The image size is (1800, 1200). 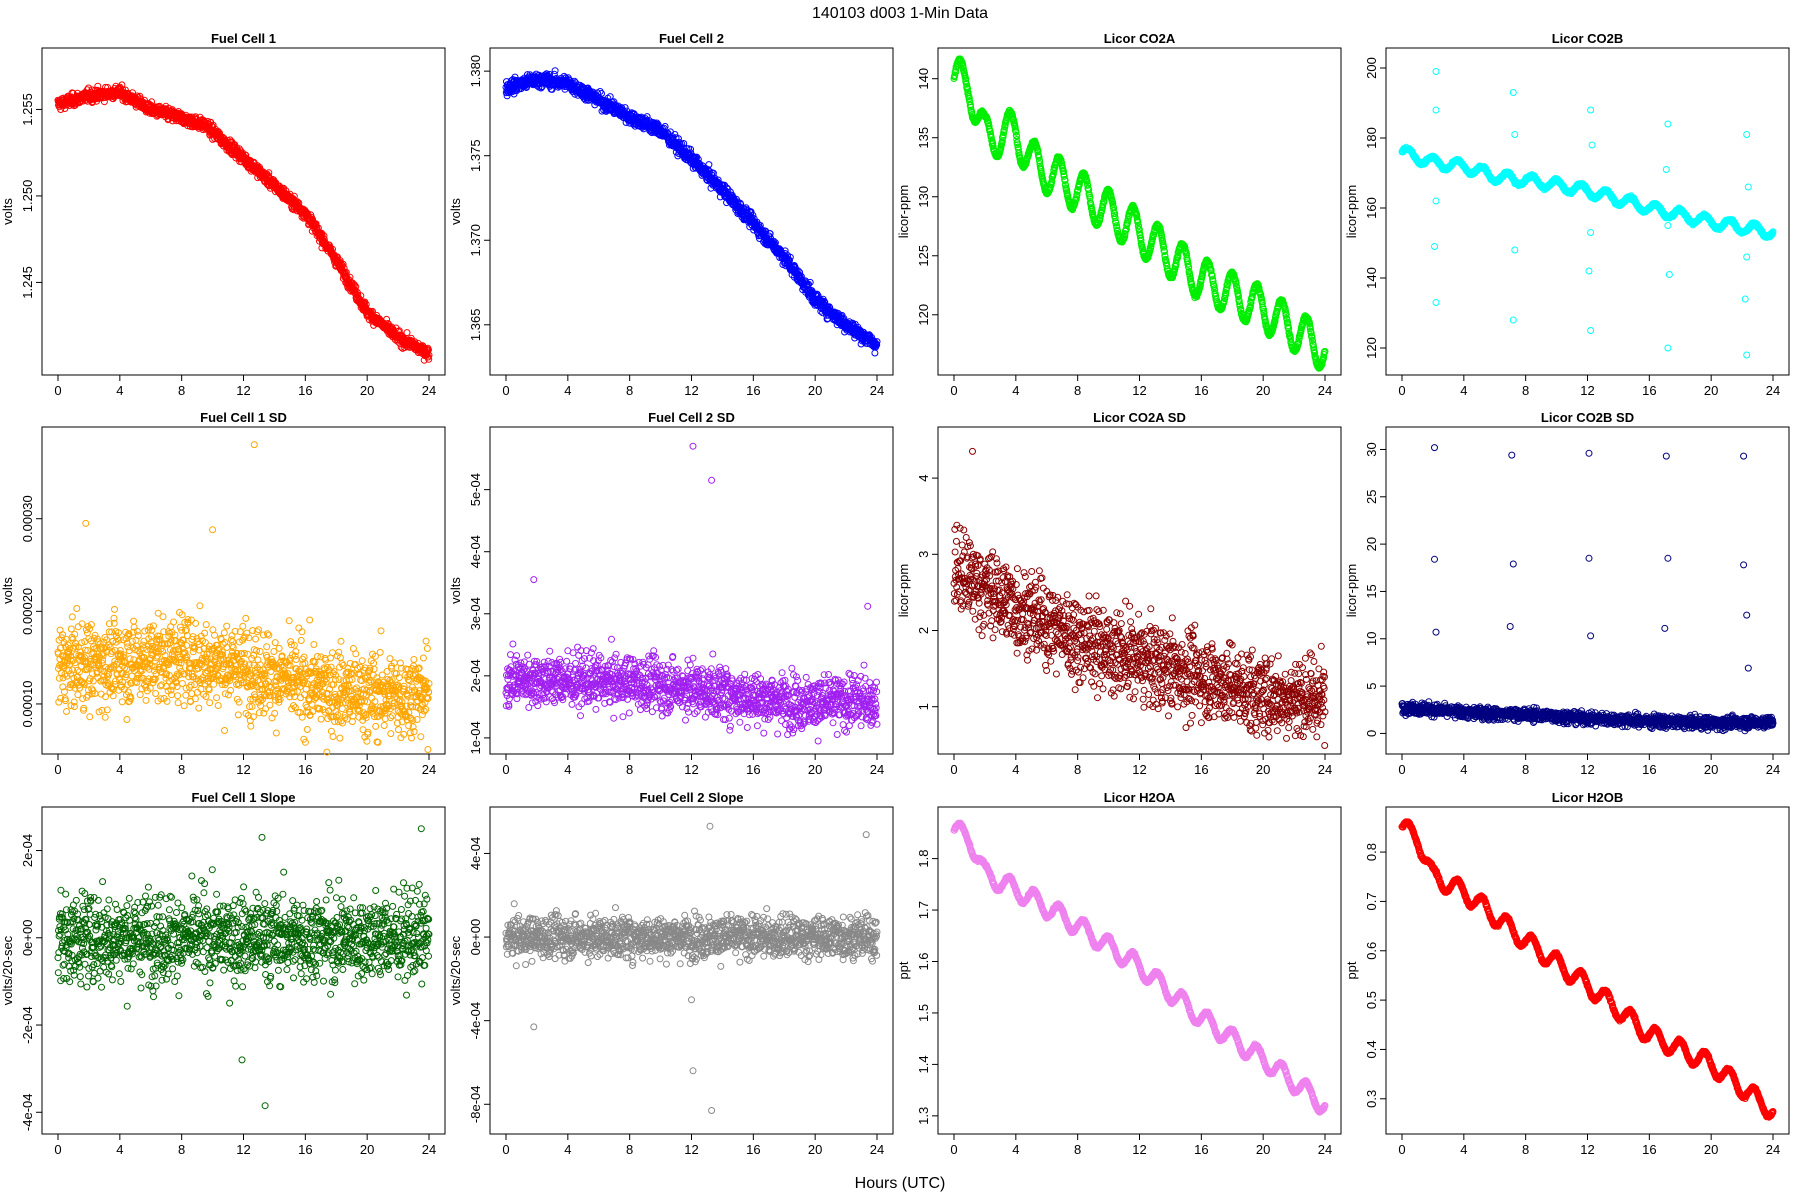 What do you see at coordinates (27, 109) in the screenshot?
I see `y-tick-label: 1.255` at bounding box center [27, 109].